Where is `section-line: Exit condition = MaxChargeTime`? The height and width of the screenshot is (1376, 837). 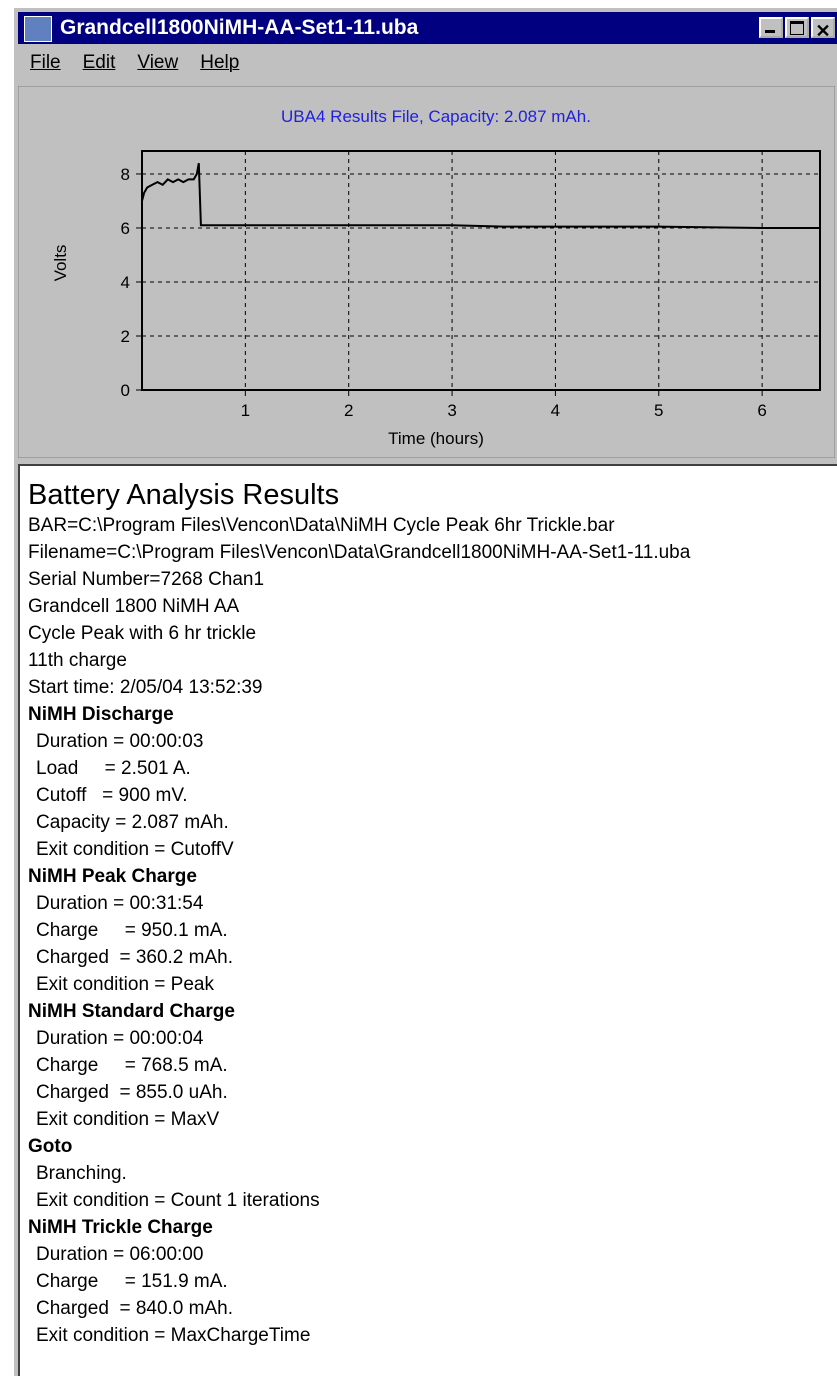
section-line: Exit condition = MaxChargeTime is located at coordinates (173, 1335).